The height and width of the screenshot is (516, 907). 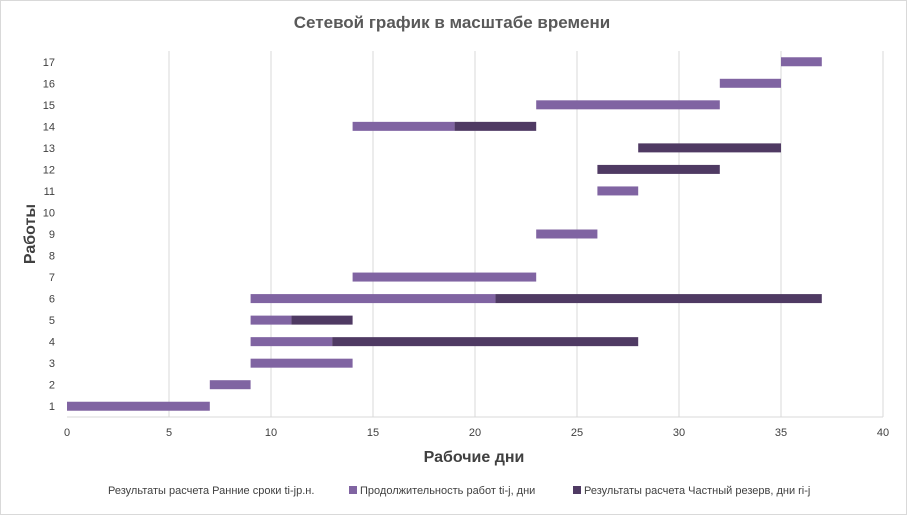 I want to click on x-axis-title: Рабочие дни, so click(x=474, y=457).